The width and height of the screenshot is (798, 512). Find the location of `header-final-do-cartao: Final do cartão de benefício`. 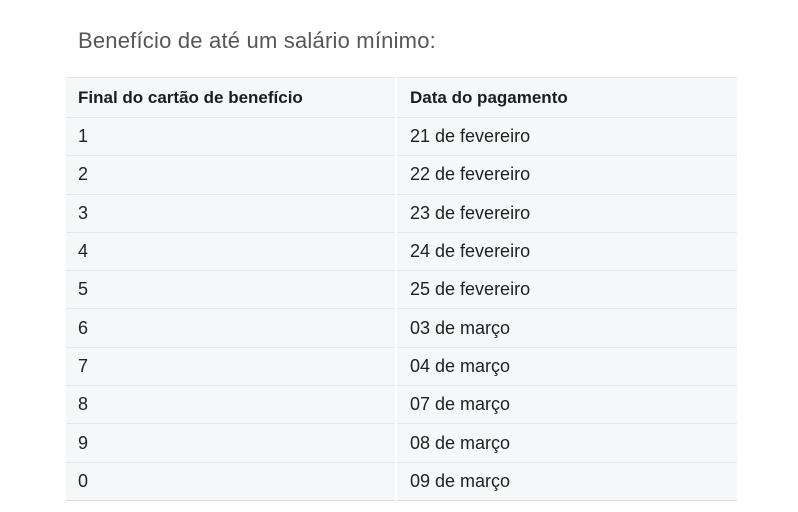

header-final-do-cartao: Final do cartão de benefício is located at coordinates (231, 97).